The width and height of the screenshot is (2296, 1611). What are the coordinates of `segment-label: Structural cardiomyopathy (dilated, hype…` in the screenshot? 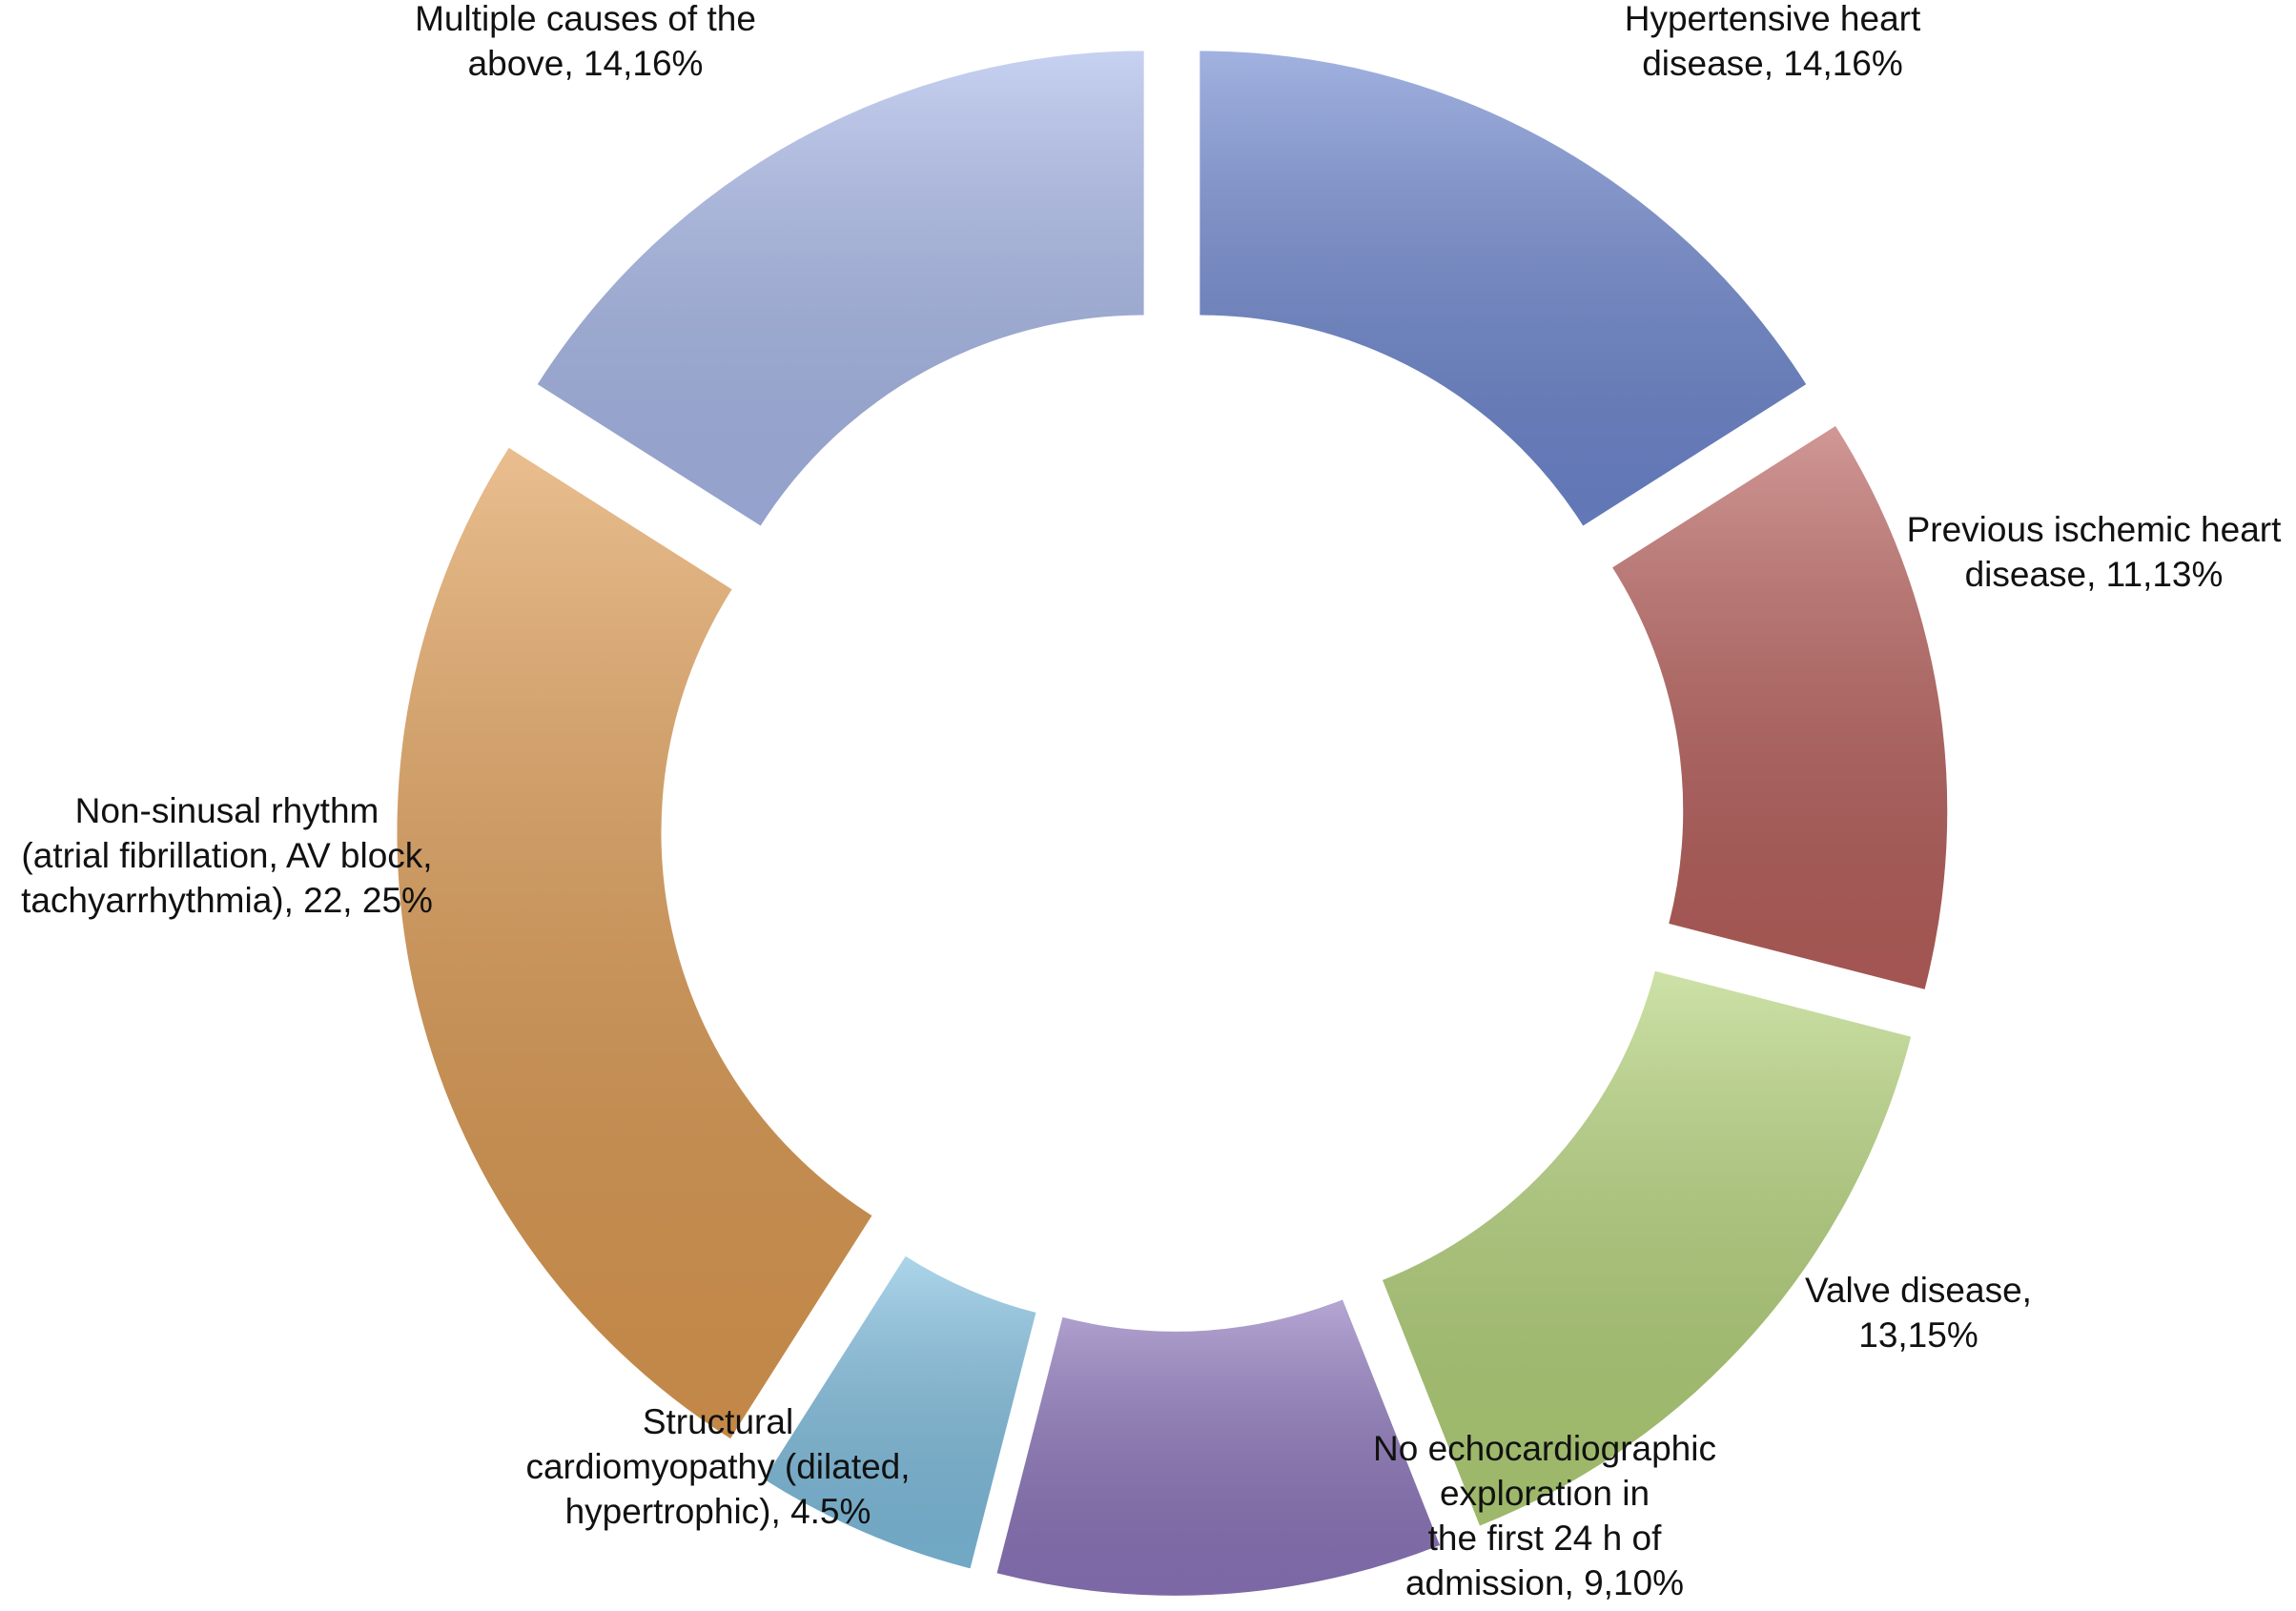 It's located at (718, 1466).